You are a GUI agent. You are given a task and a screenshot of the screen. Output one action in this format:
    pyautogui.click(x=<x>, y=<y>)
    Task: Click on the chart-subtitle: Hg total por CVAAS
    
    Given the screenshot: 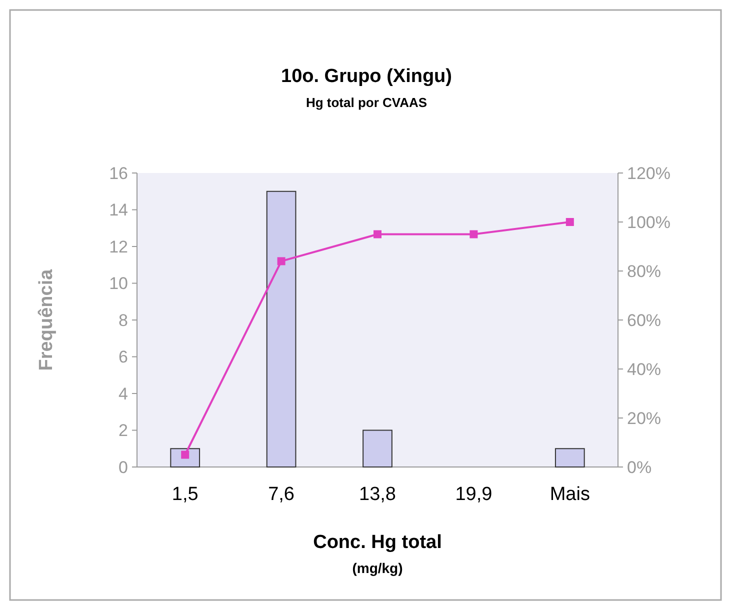 What is the action you would take?
    pyautogui.click(x=367, y=102)
    